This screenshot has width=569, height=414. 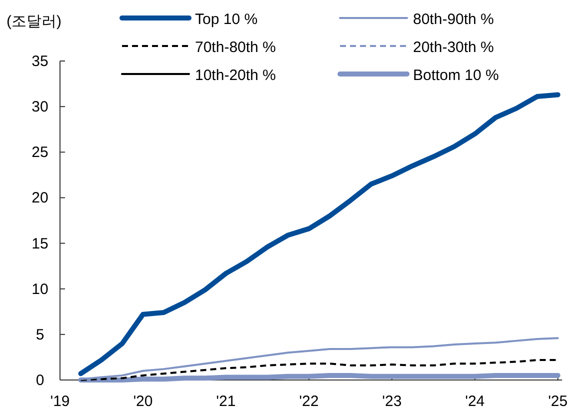 What do you see at coordinates (558, 401) in the screenshot?
I see `x-tick-label: '25` at bounding box center [558, 401].